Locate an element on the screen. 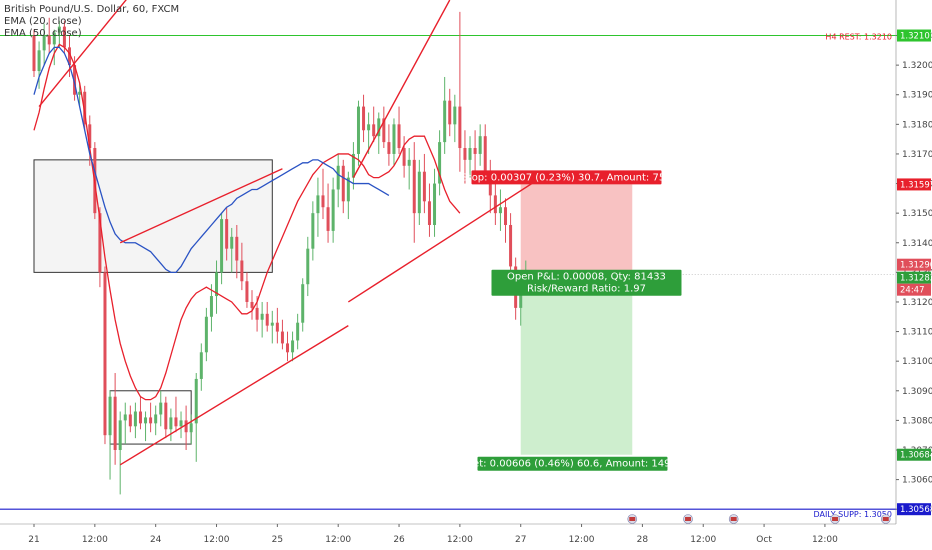  pnl-label-text: Risk/Reward Ratio: 1.97 is located at coordinates (586, 289).